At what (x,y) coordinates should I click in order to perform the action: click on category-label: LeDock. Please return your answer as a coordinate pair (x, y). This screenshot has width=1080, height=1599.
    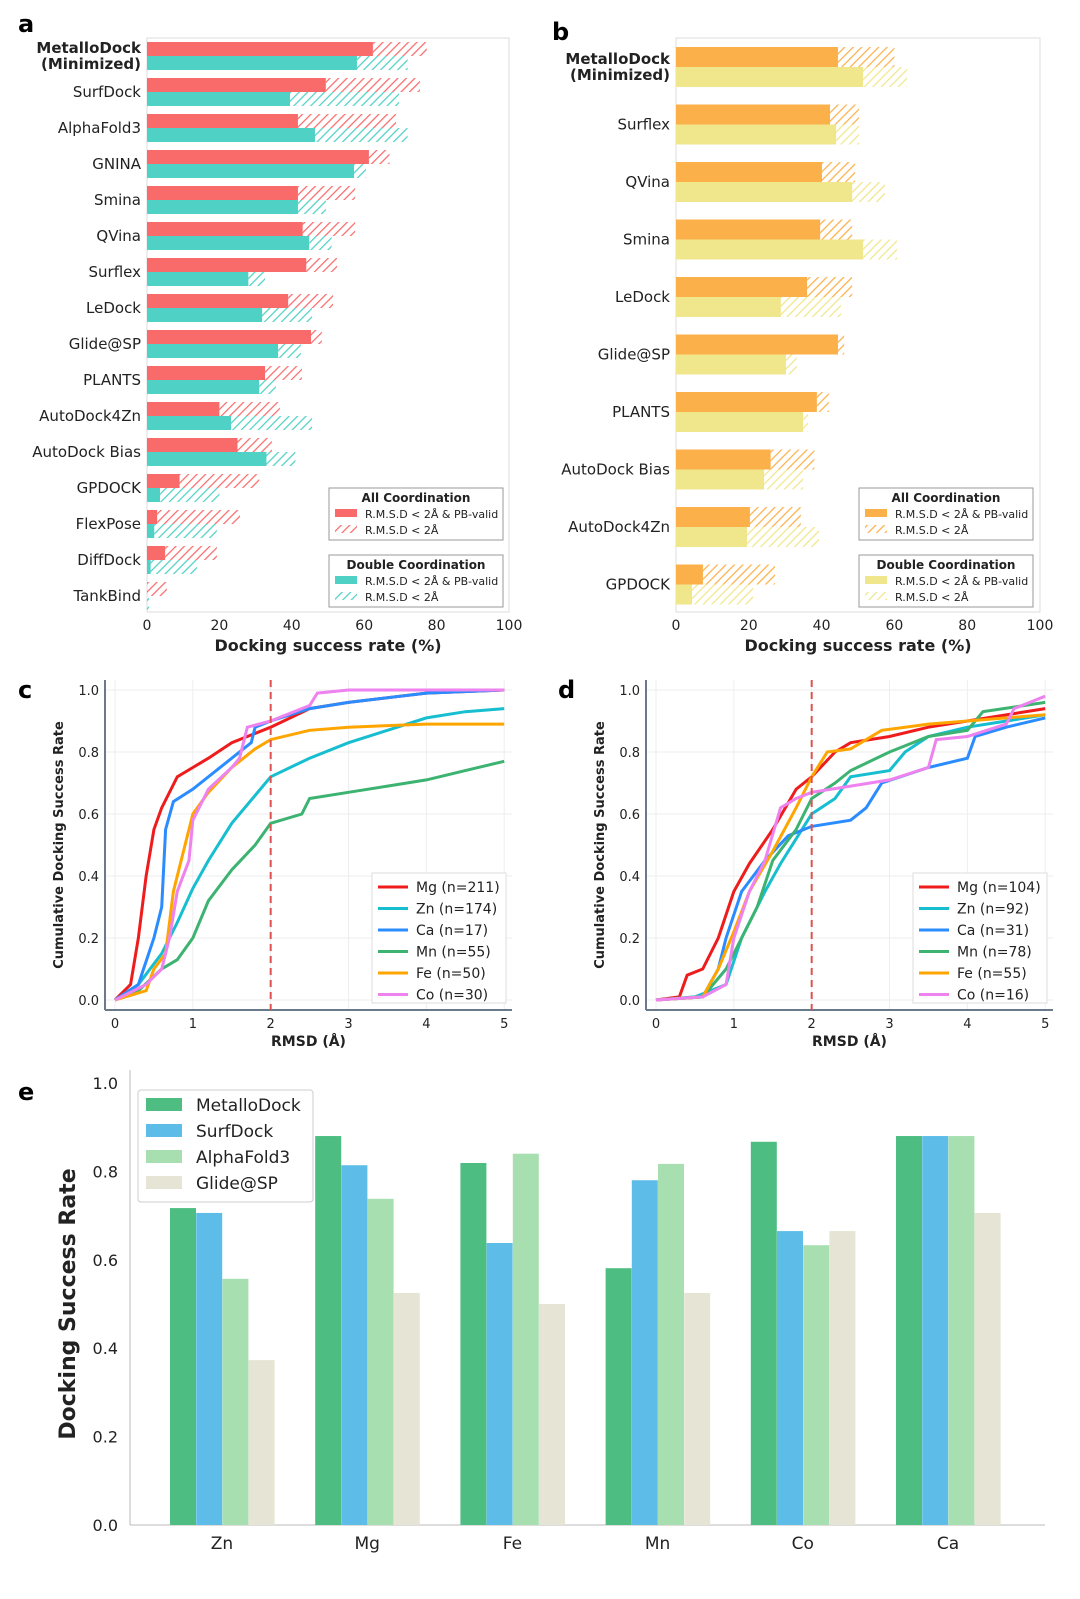
    Looking at the image, I should click on (113, 308).